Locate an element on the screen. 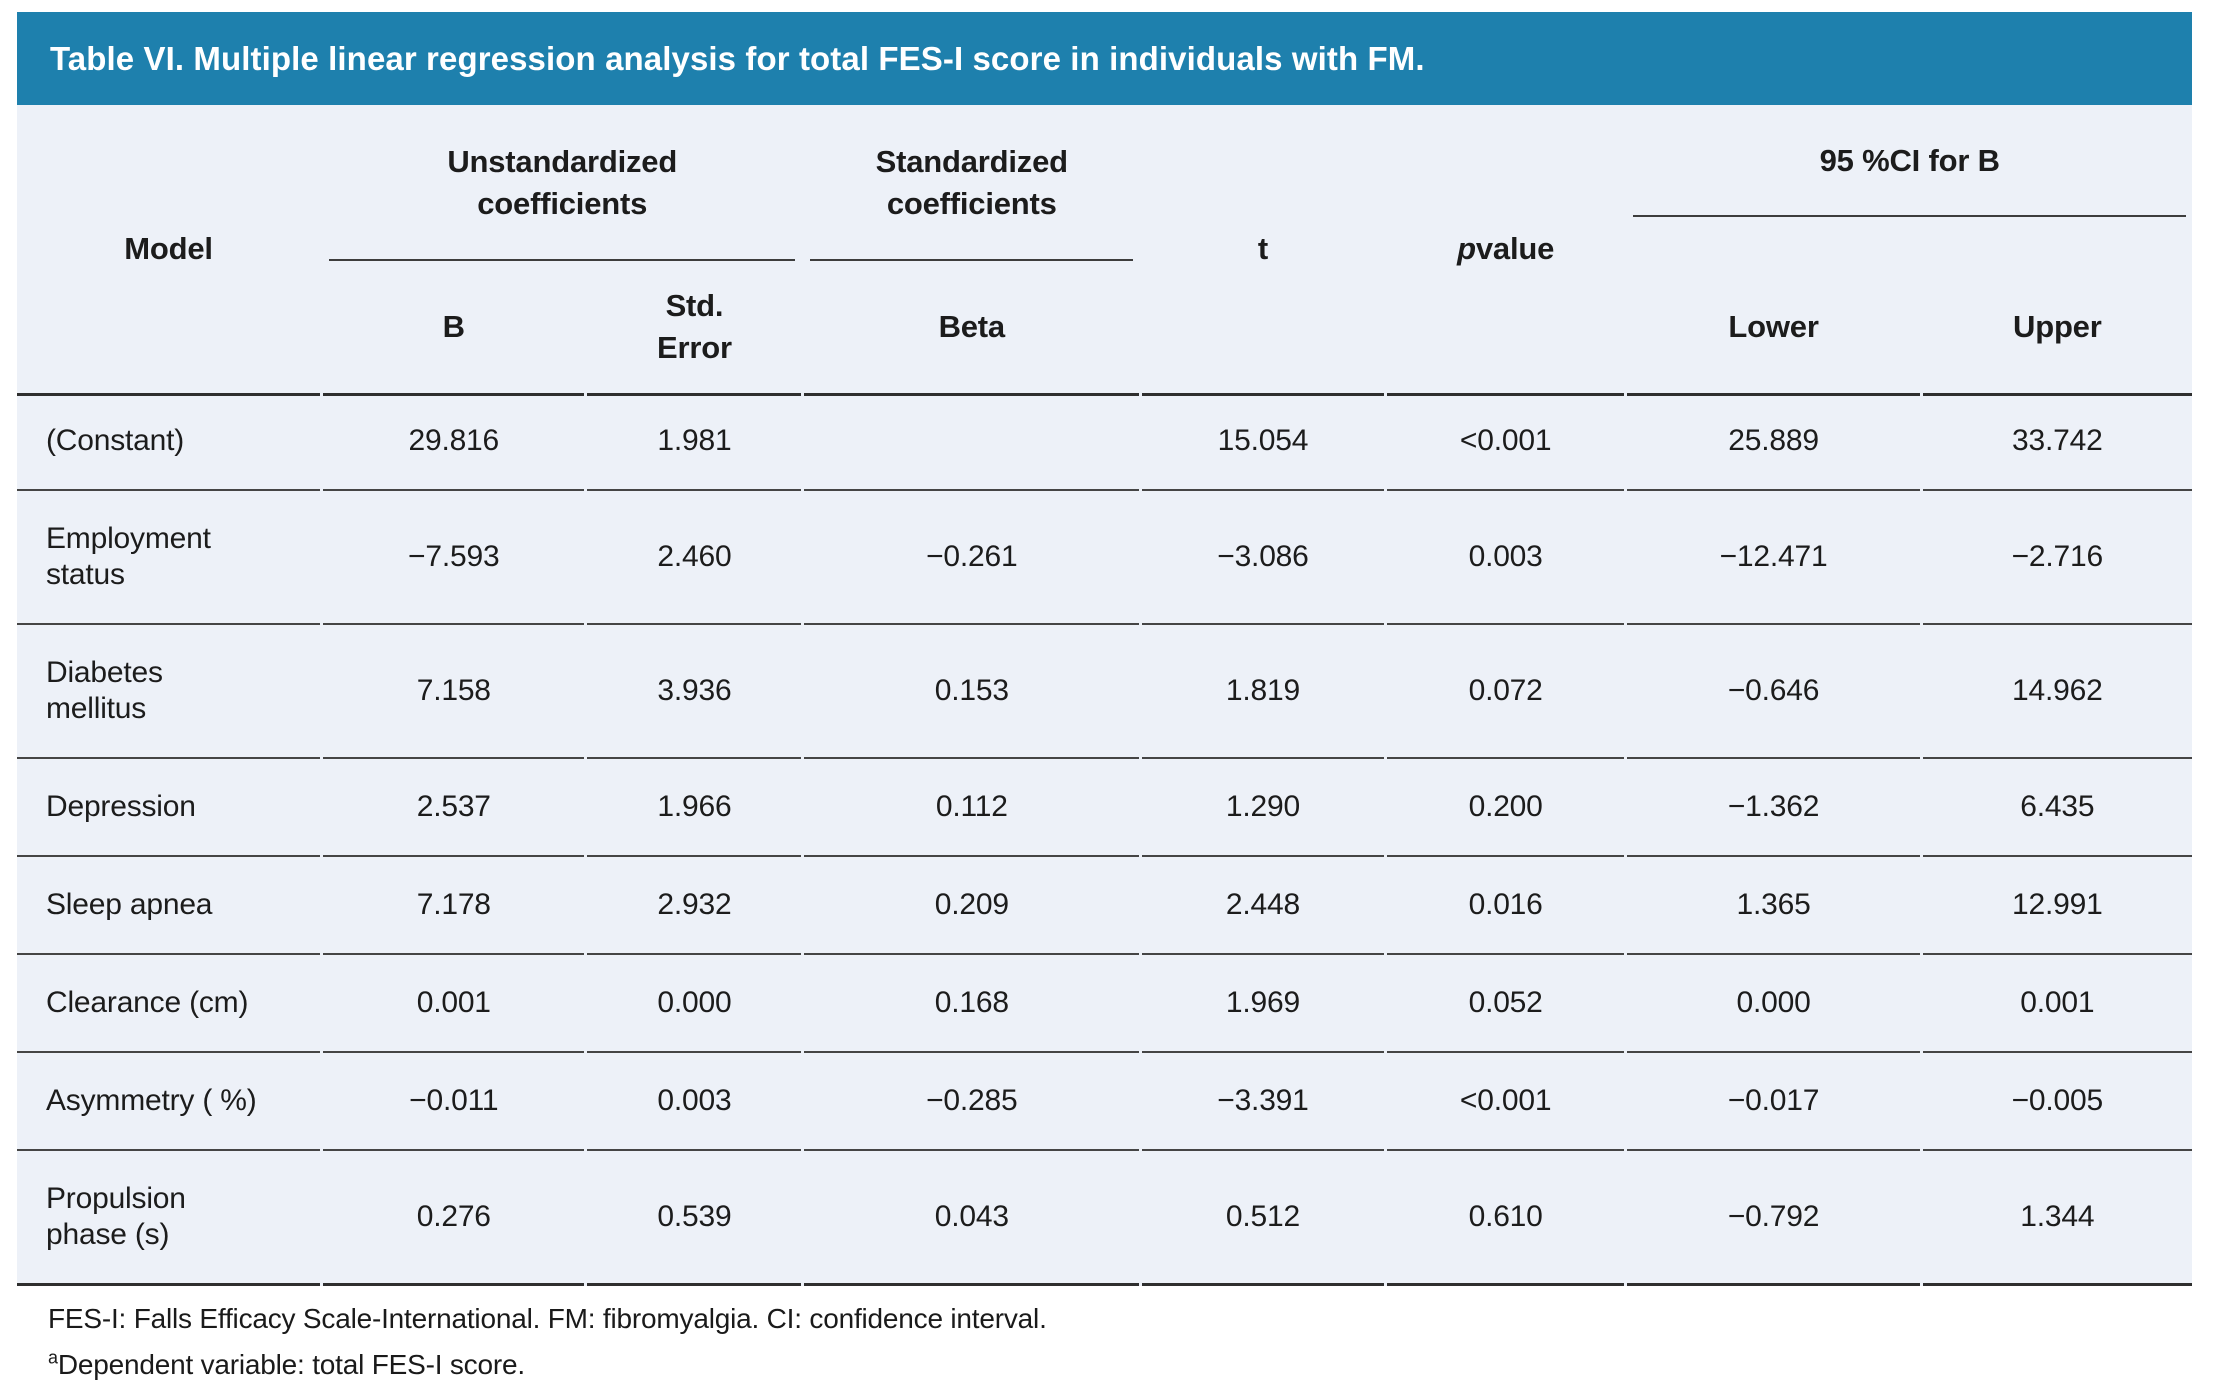  cell-beta: 0.043 is located at coordinates (972, 1218).